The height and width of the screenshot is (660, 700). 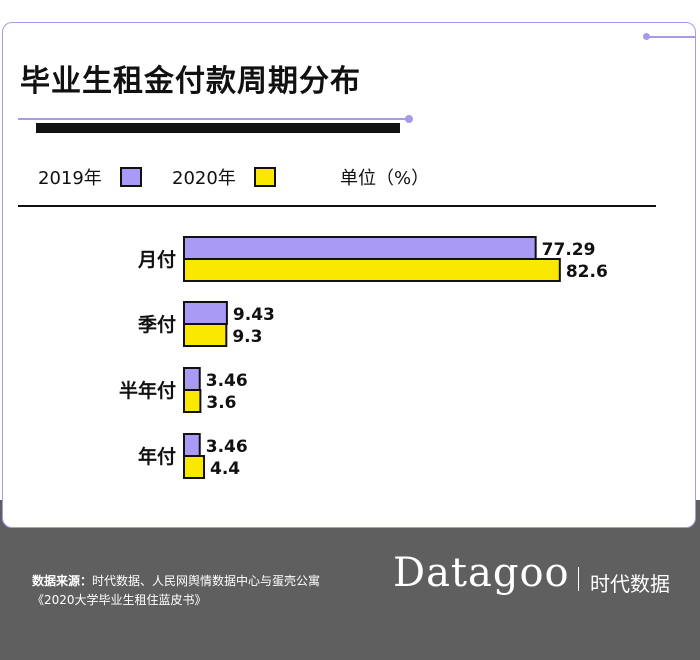 What do you see at coordinates (131, 177) in the screenshot?
I see `legend-swatch-2019` at bounding box center [131, 177].